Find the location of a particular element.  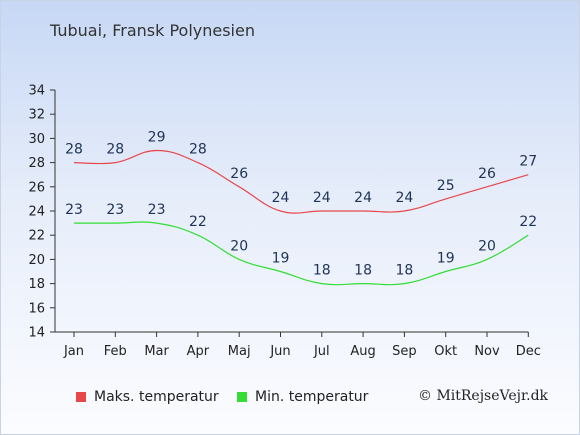

x-tick-label: Jun is located at coordinates (279, 351).